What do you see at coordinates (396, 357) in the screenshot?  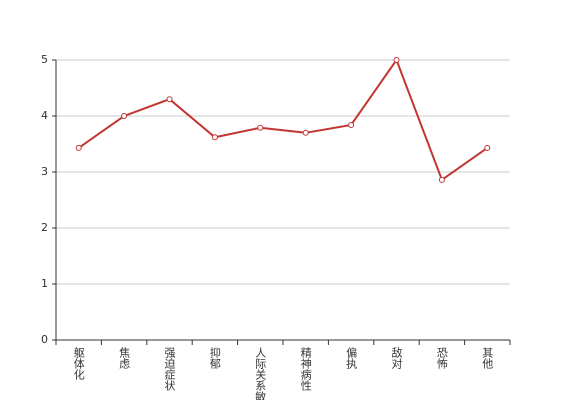 I see `x-tick-label: 敌对` at bounding box center [396, 357].